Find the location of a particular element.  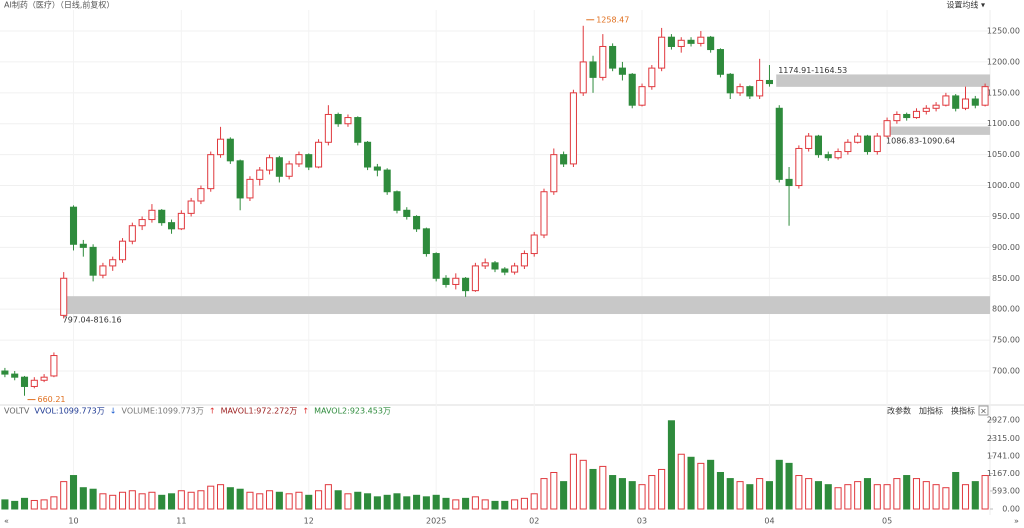

ma-button: 设置均线 ▾ is located at coordinates (965, 5).